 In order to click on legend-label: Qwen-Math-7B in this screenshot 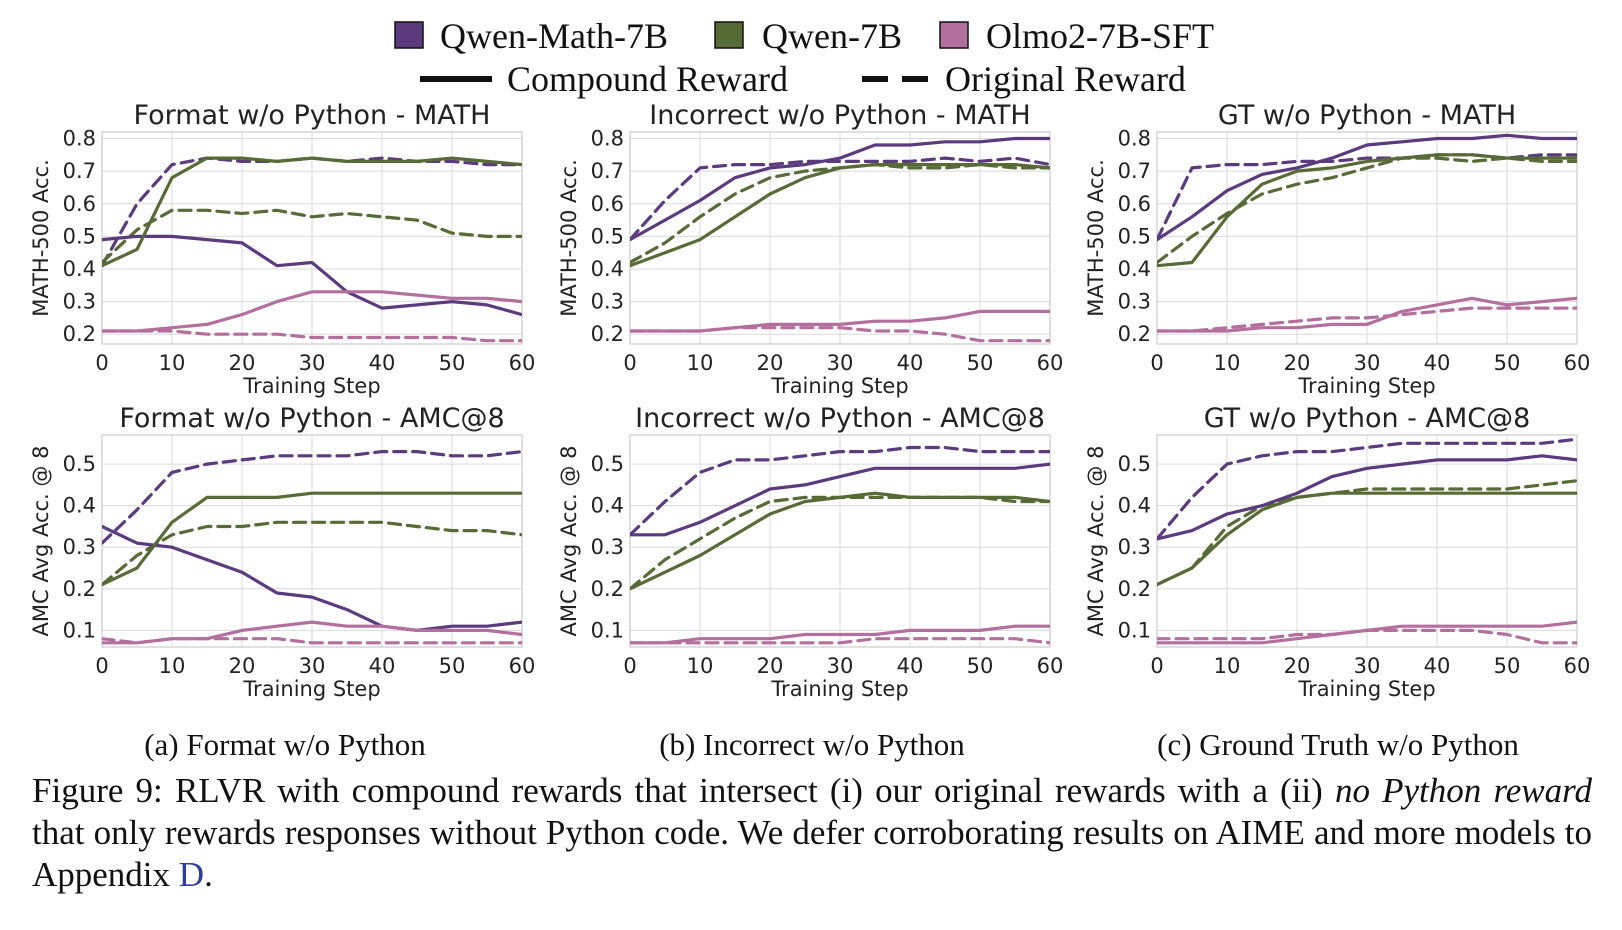, I will do `click(554, 36)`.